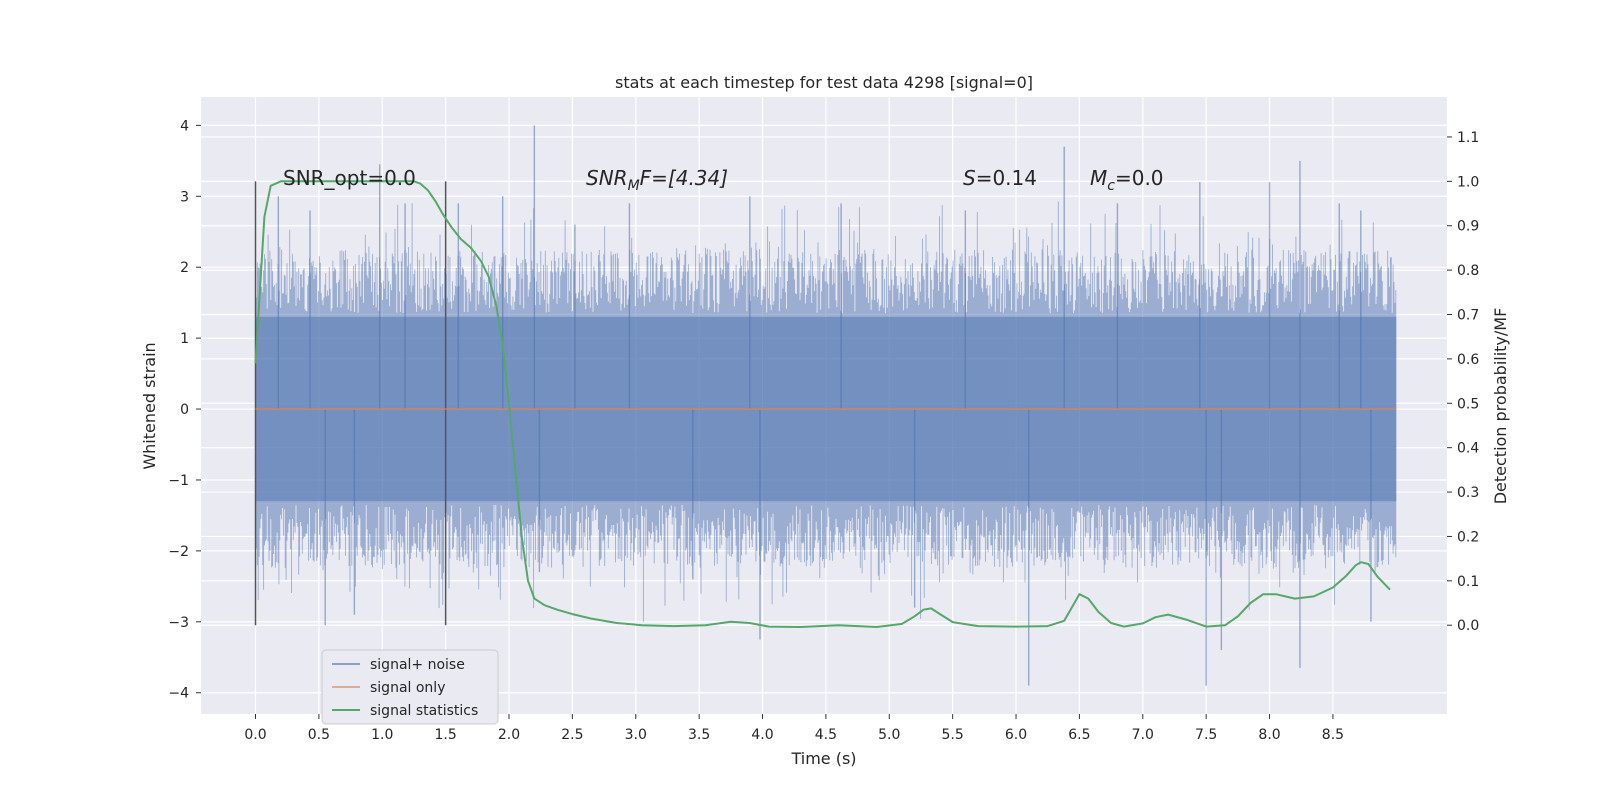 Image resolution: width=1600 pixels, height=800 pixels. What do you see at coordinates (1468, 582) in the screenshot?
I see `y-tick-label-right: 0.1` at bounding box center [1468, 582].